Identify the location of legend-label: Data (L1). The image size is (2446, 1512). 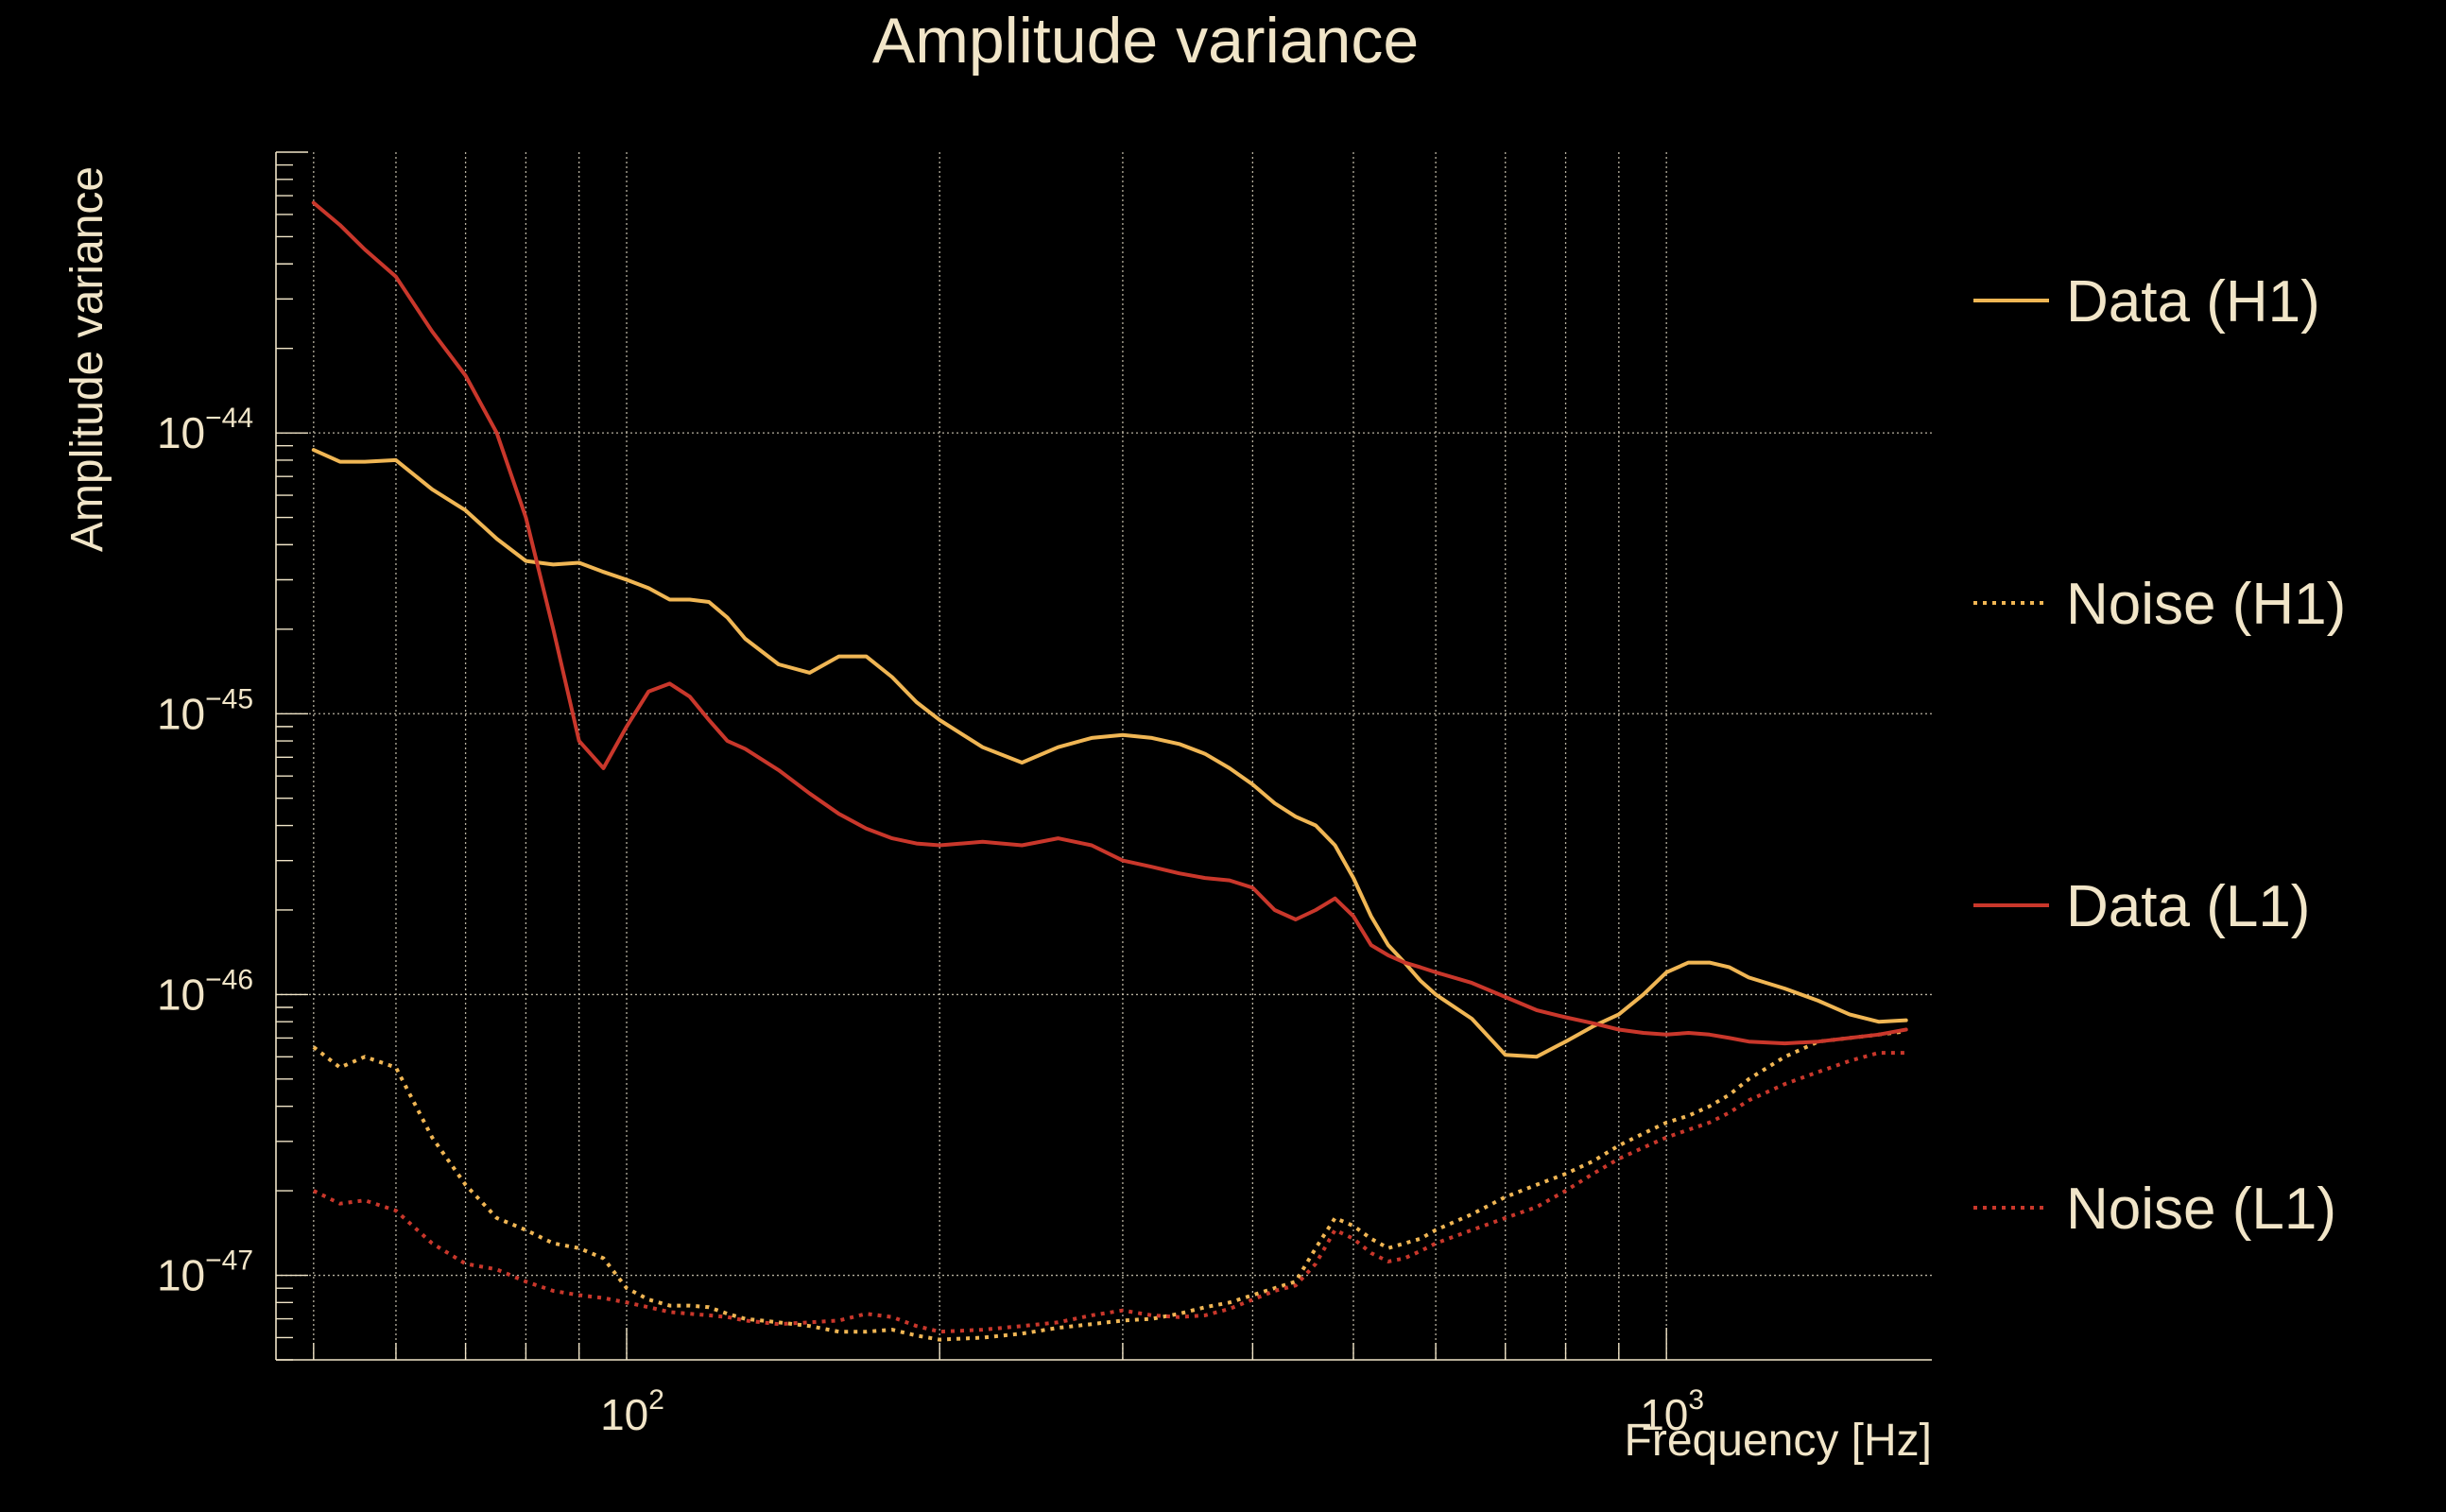
(2188, 906).